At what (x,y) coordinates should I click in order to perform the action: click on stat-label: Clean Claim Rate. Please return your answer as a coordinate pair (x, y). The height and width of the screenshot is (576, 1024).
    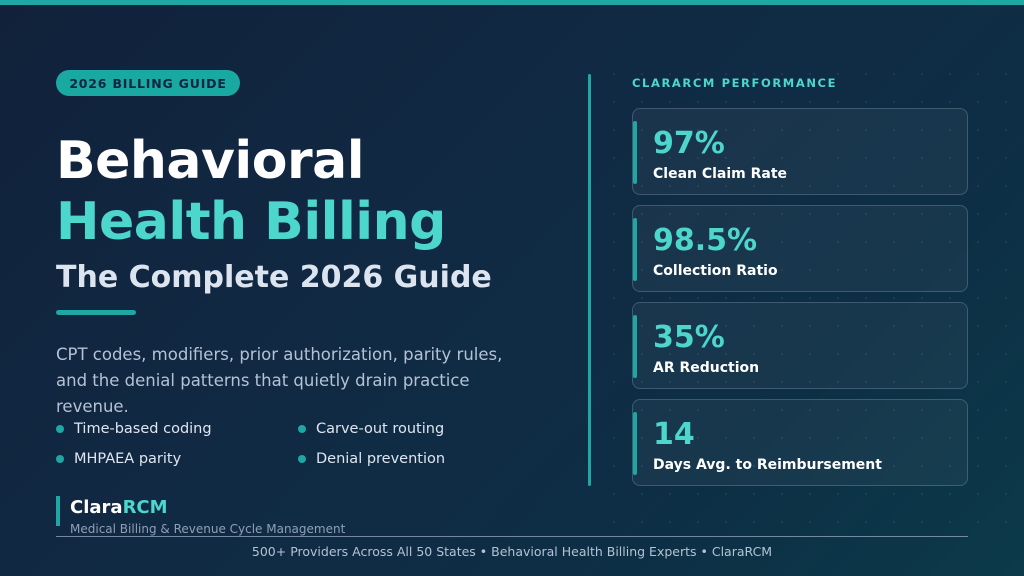
    Looking at the image, I should click on (720, 174).